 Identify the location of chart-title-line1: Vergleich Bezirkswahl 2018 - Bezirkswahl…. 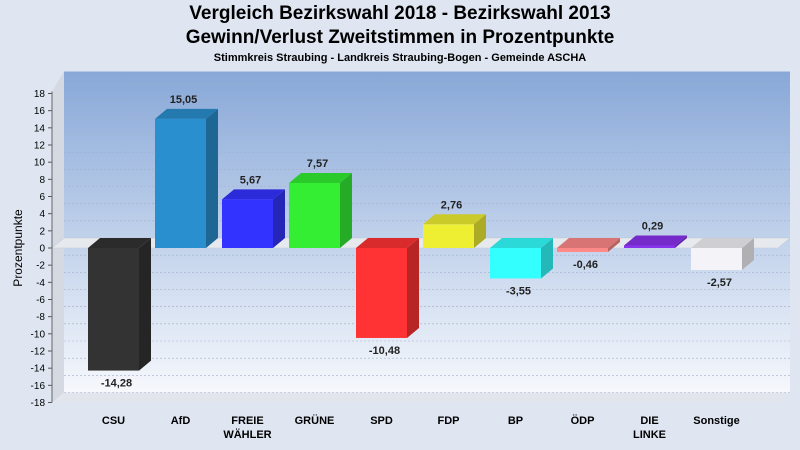
(400, 13).